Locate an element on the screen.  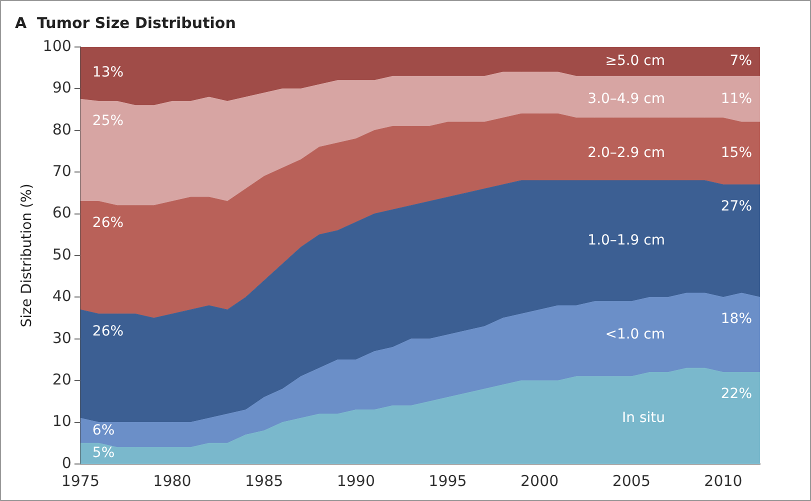
x-tick-label: 1995 is located at coordinates (447, 481).